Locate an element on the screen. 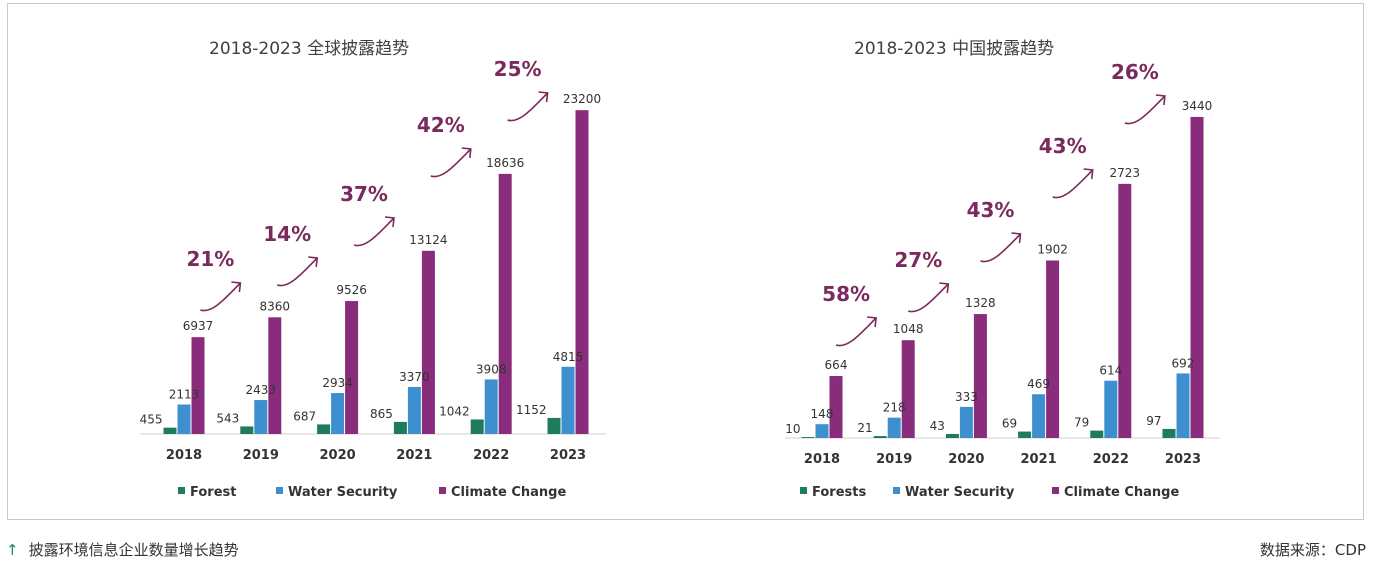 This screenshot has height=570, width=1384. growth-percentage: 25% is located at coordinates (518, 69).